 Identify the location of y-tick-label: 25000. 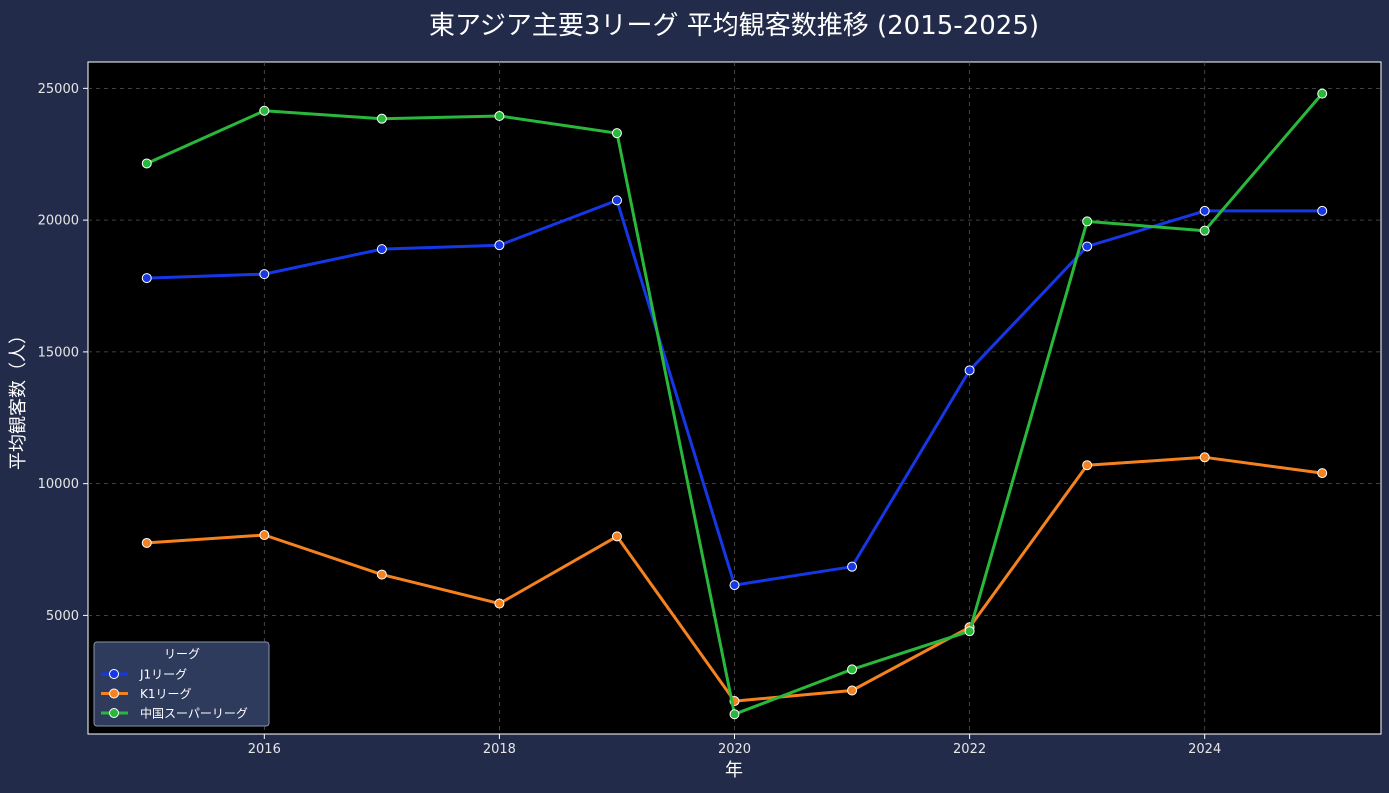
(58, 89).